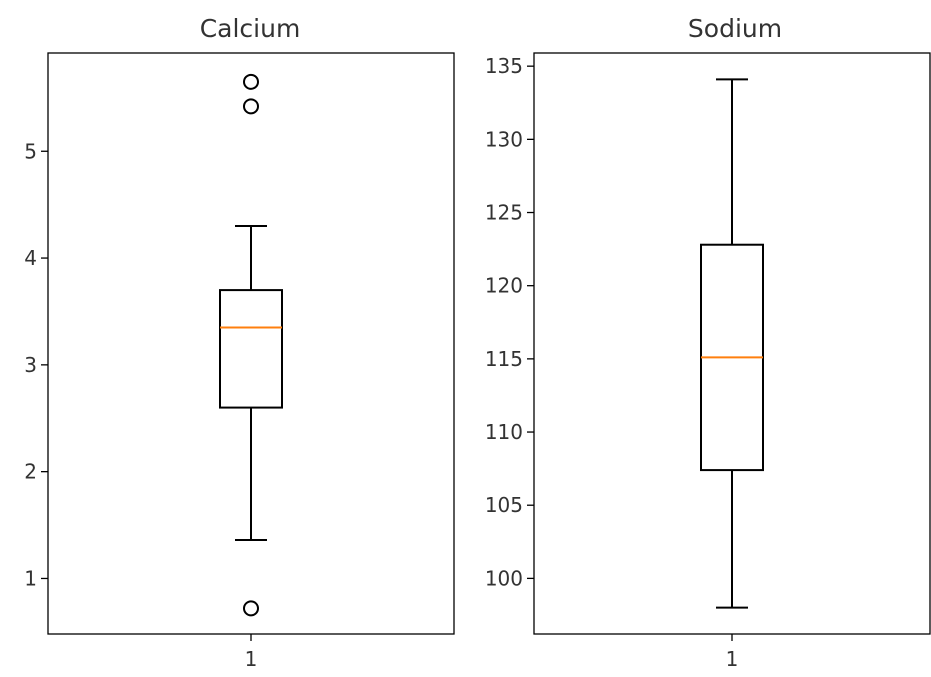 The width and height of the screenshot is (931, 677). I want to click on sodium-y-tick-label: 105, so click(504, 505).